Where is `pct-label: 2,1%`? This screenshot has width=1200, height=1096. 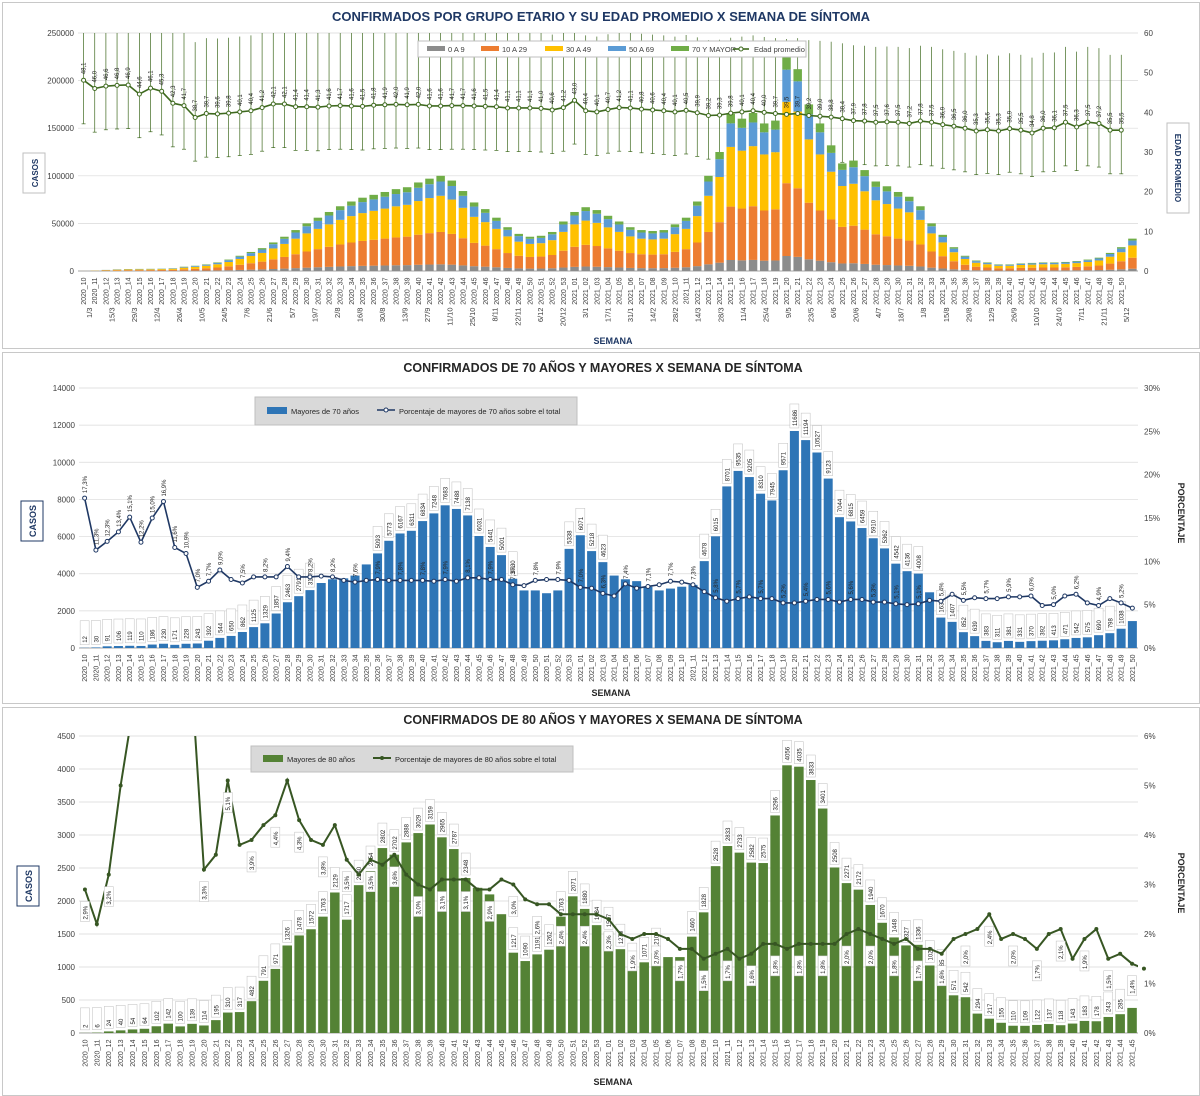
pct-label: 2,1% is located at coordinates (1062, 952).